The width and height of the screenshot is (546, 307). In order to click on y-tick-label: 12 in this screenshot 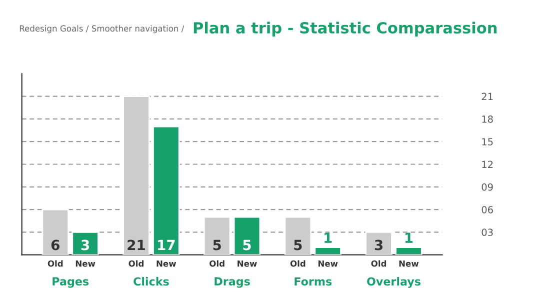, I will do `click(487, 164)`.